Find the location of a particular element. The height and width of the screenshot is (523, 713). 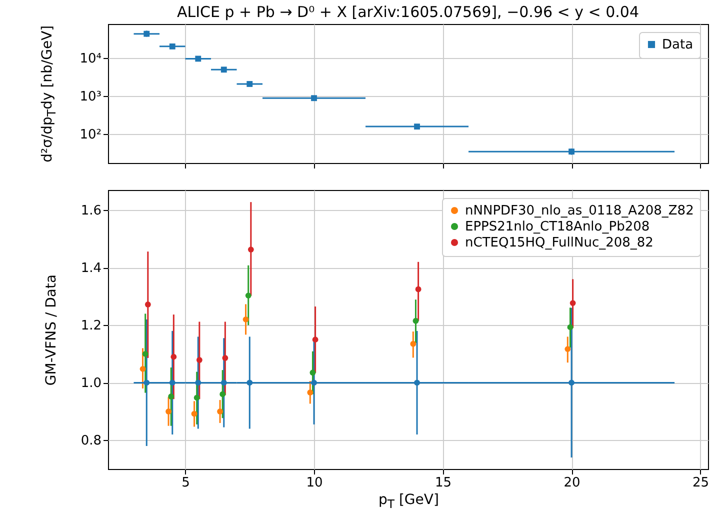

x-tick-label: 20 is located at coordinates (572, 483).